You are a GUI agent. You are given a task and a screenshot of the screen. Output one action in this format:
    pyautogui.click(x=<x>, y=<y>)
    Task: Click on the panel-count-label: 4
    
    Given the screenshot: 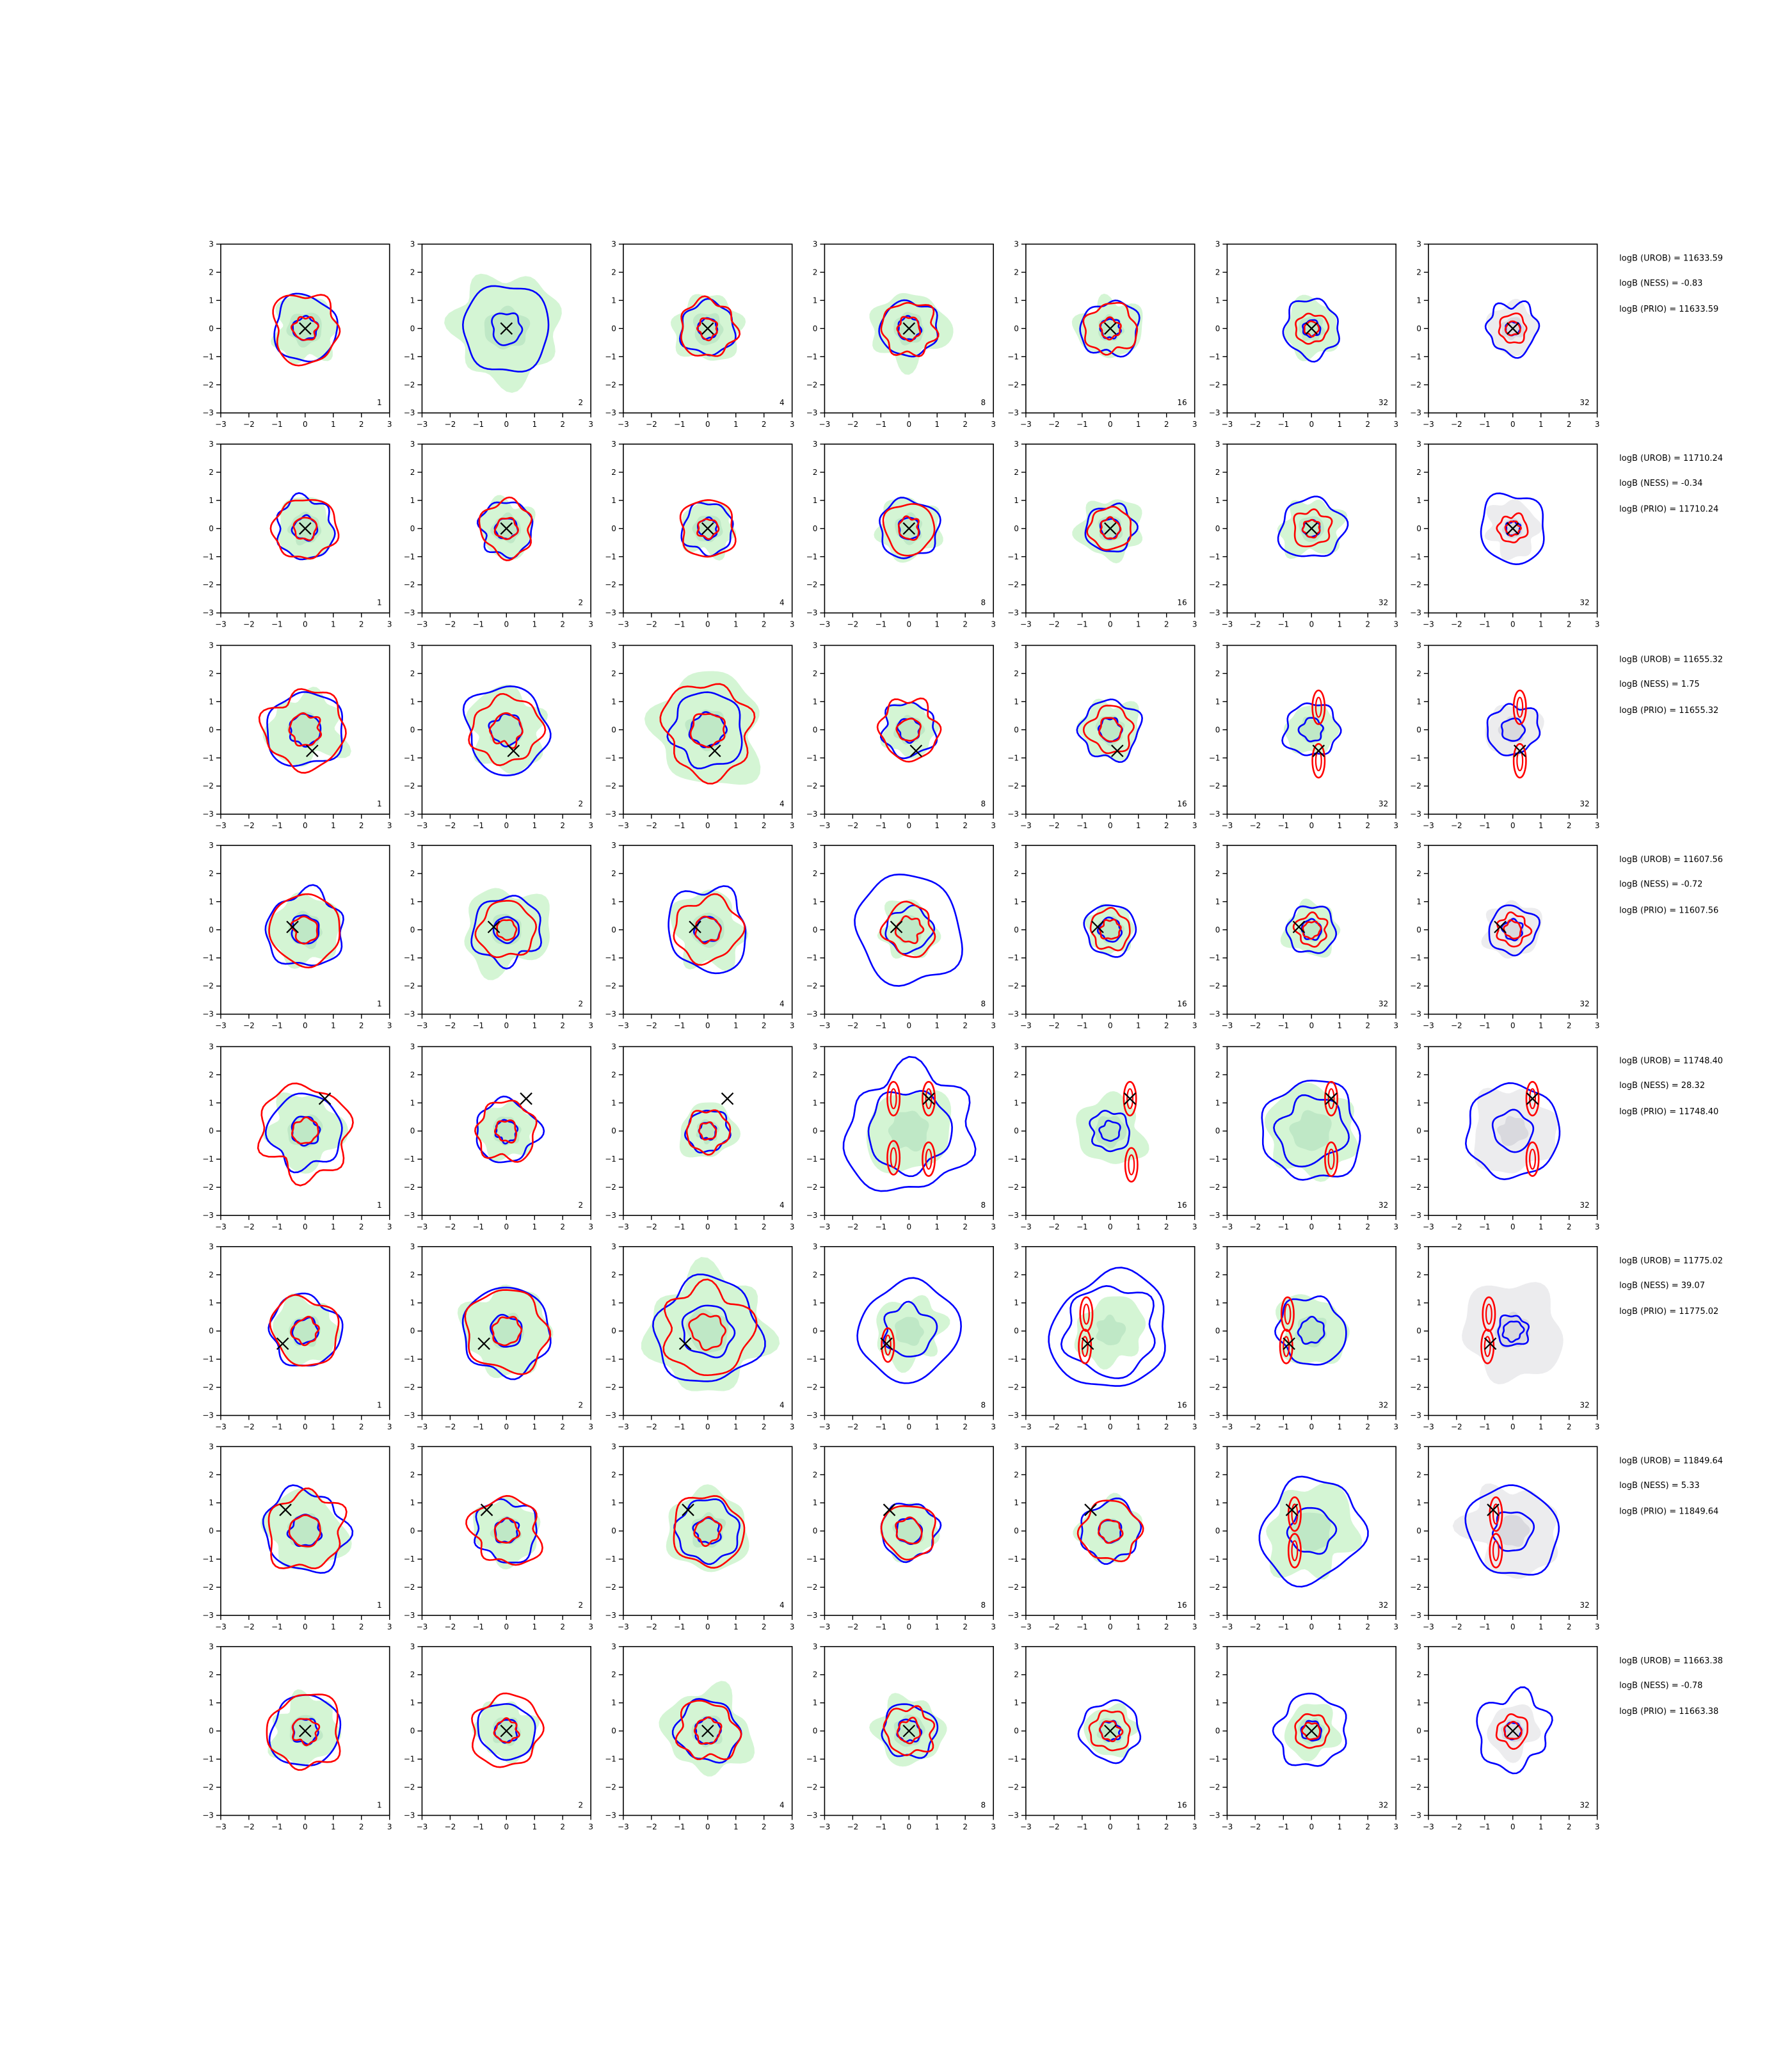 What is the action you would take?
    pyautogui.click(x=782, y=1004)
    